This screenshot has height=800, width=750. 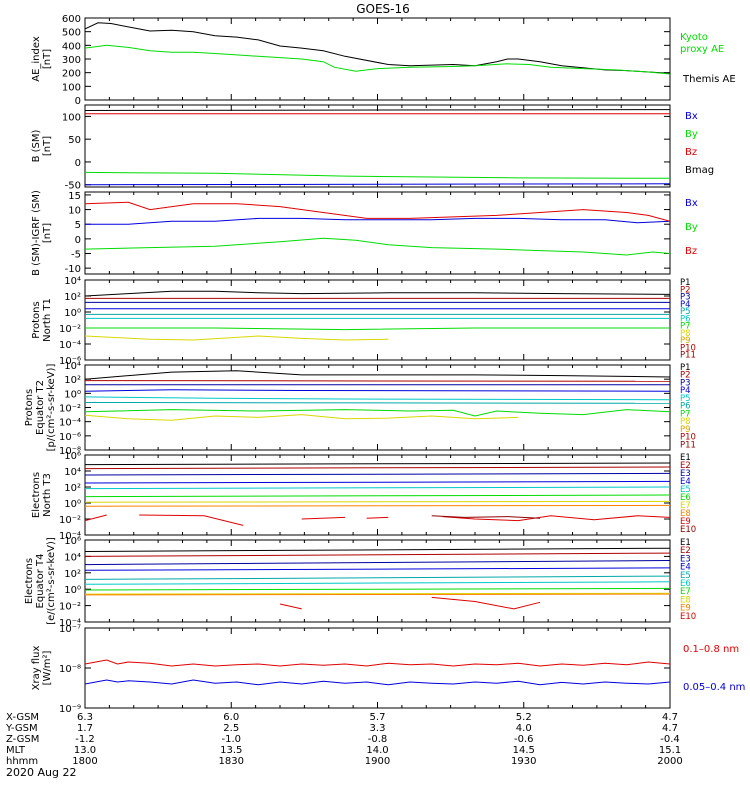 What do you see at coordinates (524, 750) in the screenshot?
I see `ephemeris-value: 14.5` at bounding box center [524, 750].